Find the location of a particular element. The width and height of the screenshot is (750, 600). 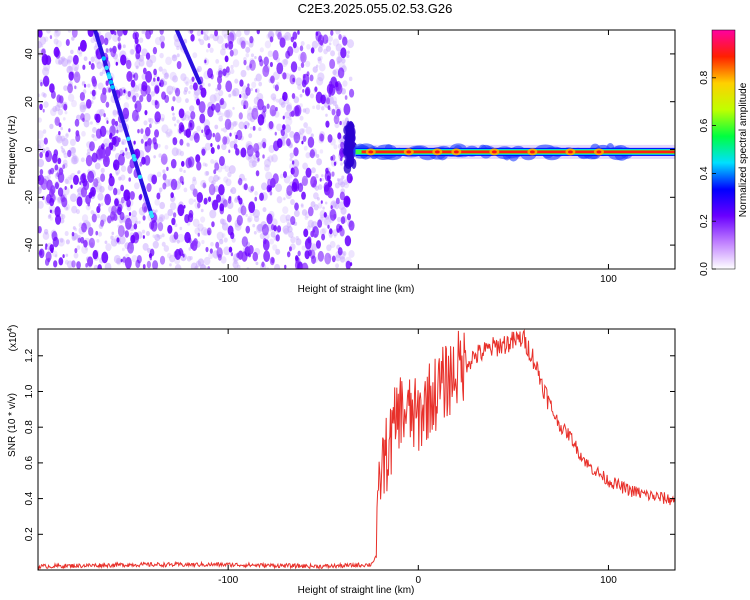

snr-y-tick-label: 0.2 is located at coordinates (29, 534).